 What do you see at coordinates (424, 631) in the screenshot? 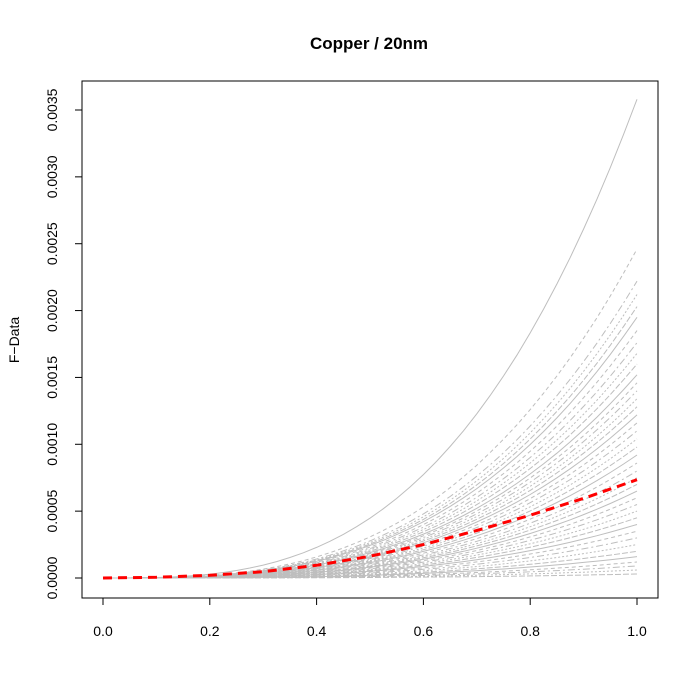
I see `x-tick-label: 0.6` at bounding box center [424, 631].